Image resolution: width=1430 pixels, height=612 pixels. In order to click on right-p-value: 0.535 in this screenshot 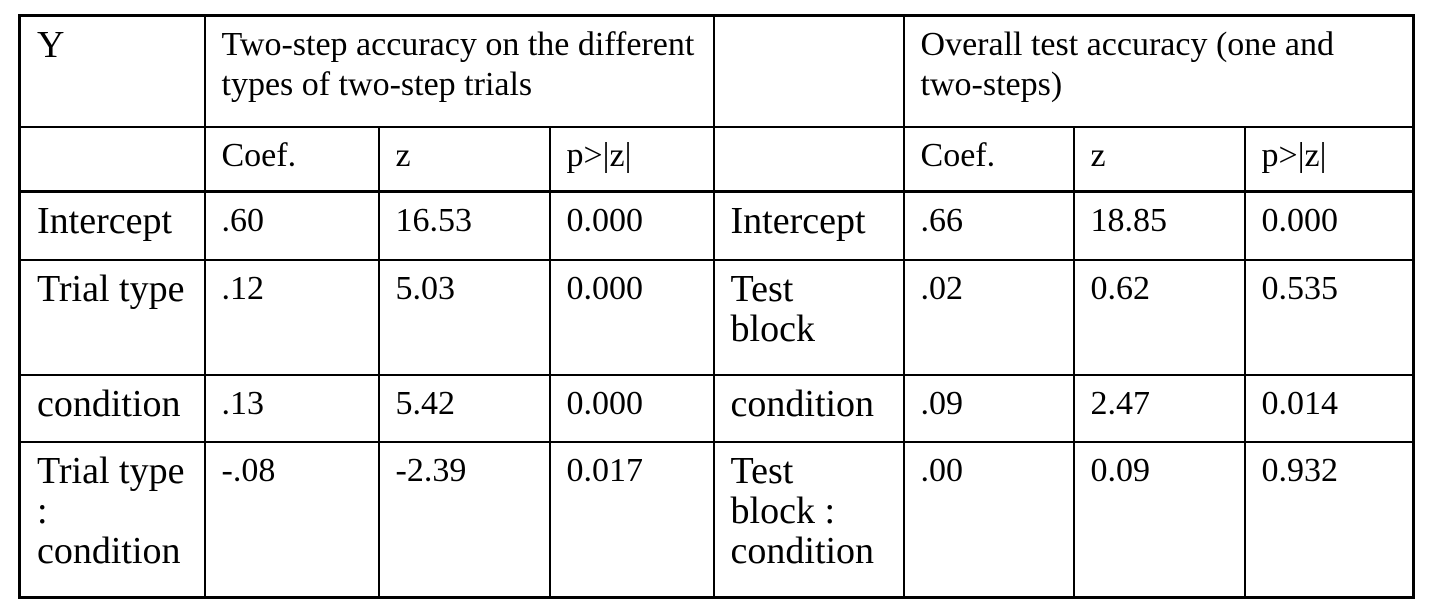, I will do `click(1329, 317)`.